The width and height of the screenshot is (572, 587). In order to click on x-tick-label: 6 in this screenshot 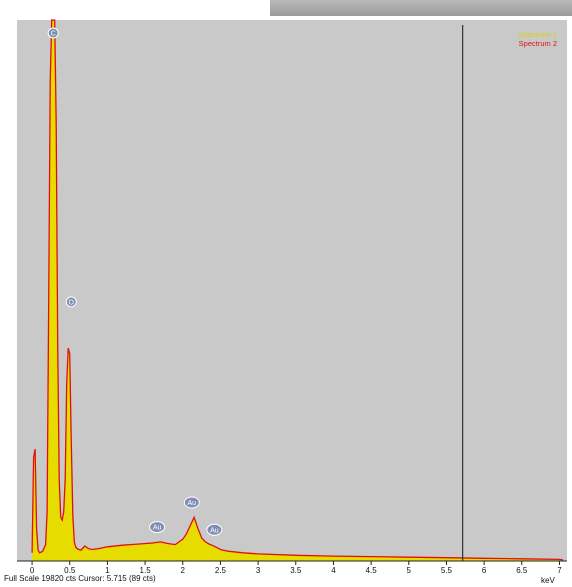, I will do `click(484, 570)`.